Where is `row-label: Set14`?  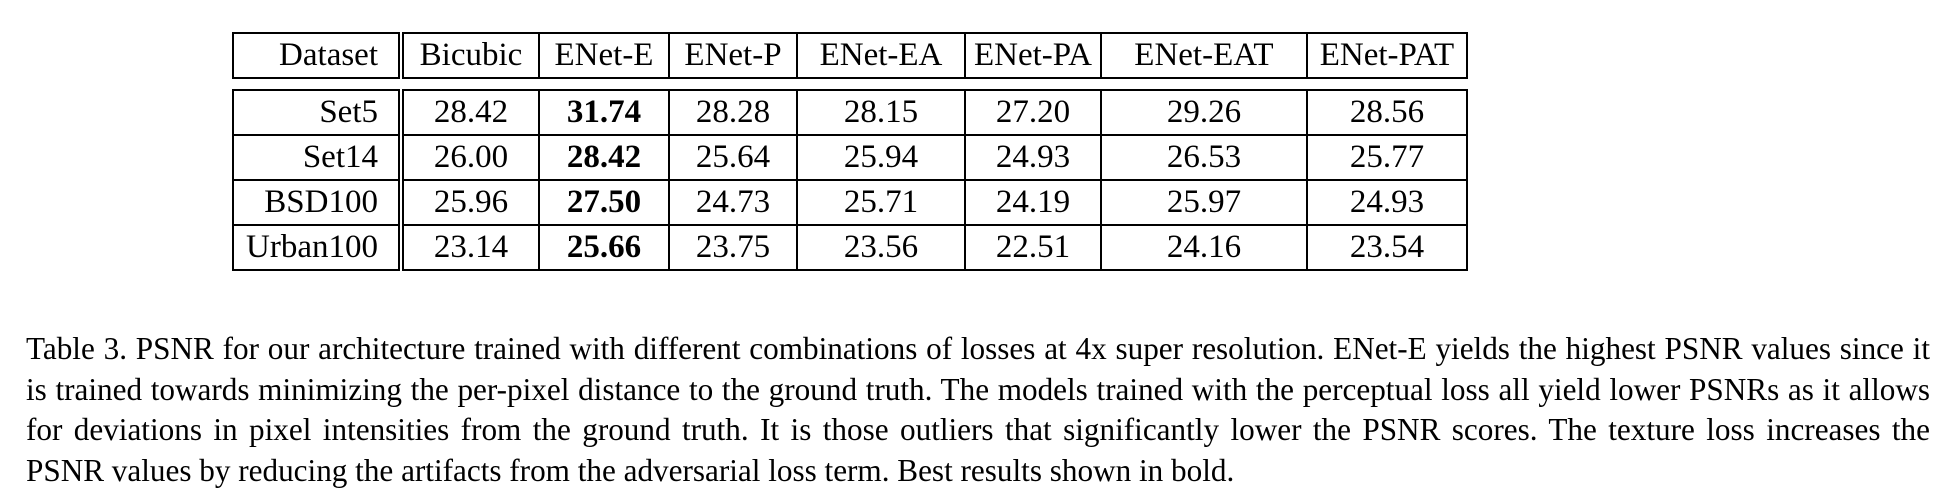
row-label: Set14 is located at coordinates (318, 157).